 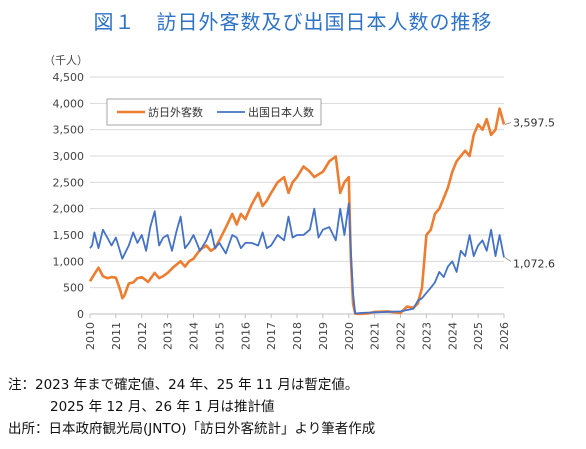 What do you see at coordinates (401, 336) in the screenshot?
I see `x-tick-label: 2022` at bounding box center [401, 336].